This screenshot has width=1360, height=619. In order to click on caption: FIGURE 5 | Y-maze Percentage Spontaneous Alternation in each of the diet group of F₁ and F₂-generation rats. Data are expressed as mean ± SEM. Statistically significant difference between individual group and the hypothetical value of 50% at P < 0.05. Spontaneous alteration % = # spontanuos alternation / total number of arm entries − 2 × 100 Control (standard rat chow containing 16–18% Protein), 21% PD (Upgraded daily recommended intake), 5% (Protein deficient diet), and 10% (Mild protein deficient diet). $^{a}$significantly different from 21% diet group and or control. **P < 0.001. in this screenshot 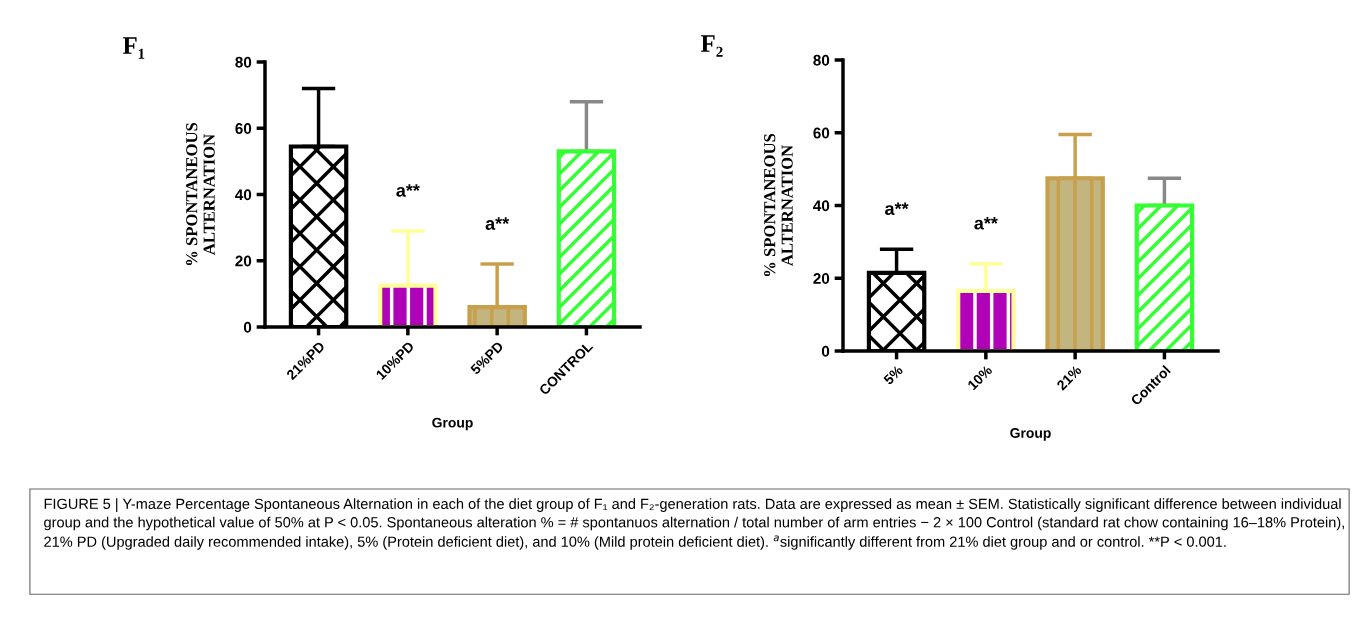, I will do `click(694, 524)`.